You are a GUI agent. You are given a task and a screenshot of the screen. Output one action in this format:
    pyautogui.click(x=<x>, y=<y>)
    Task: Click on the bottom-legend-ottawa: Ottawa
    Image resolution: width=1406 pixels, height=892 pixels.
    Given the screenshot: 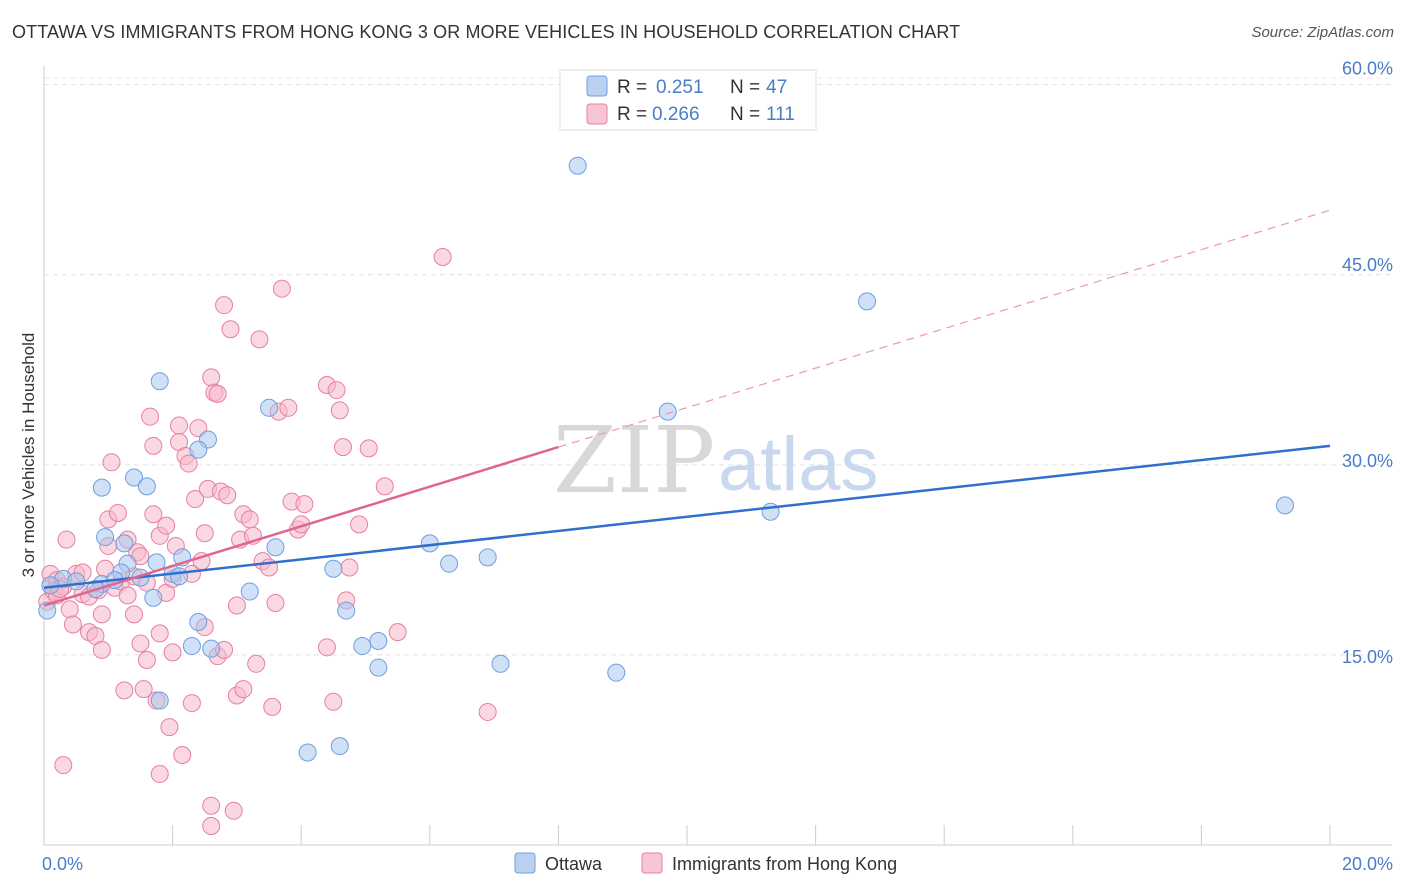 What is the action you would take?
    pyautogui.click(x=574, y=864)
    